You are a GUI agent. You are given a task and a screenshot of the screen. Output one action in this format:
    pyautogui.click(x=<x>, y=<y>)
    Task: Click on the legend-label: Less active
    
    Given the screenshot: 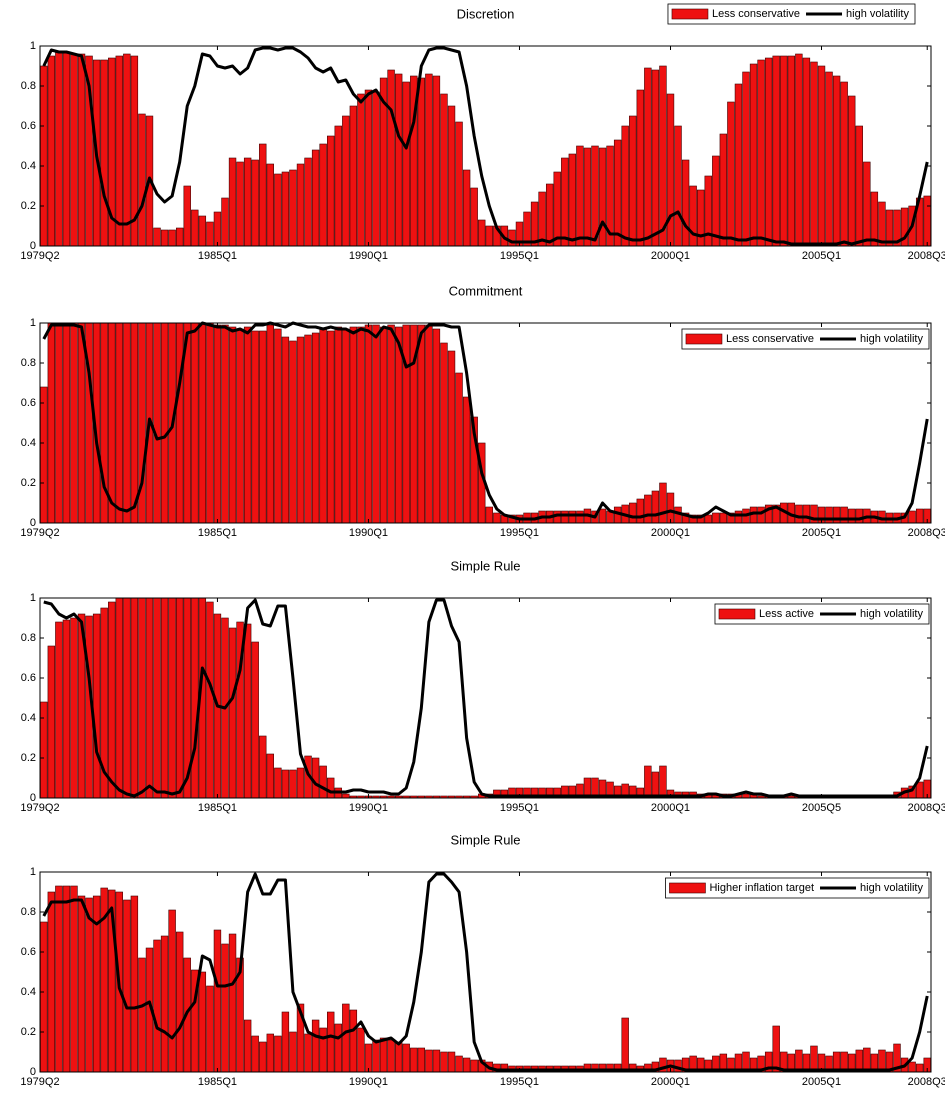 What is the action you would take?
    pyautogui.click(x=786, y=614)
    